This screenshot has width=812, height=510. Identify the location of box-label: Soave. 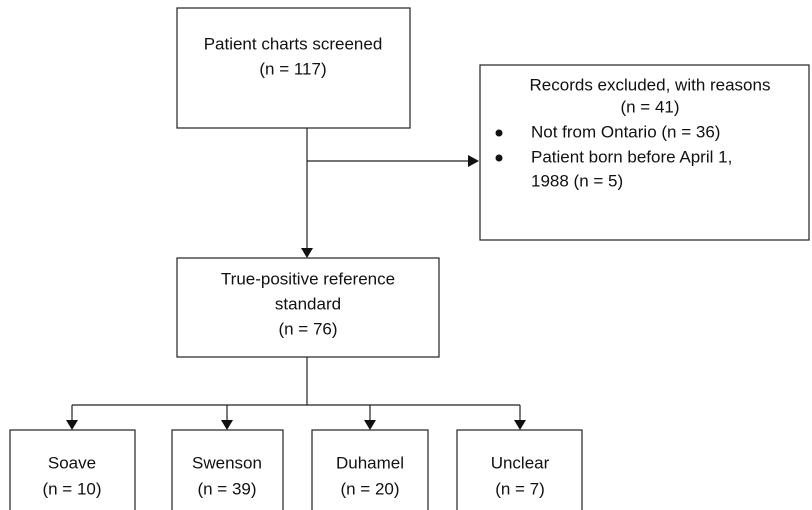
(72, 462).